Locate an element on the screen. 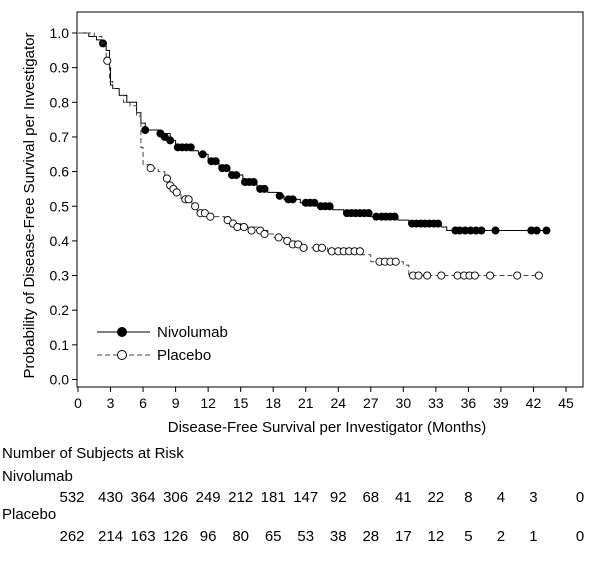 This screenshot has width=606, height=565. risk-value-placebo: 96 is located at coordinates (208, 536).